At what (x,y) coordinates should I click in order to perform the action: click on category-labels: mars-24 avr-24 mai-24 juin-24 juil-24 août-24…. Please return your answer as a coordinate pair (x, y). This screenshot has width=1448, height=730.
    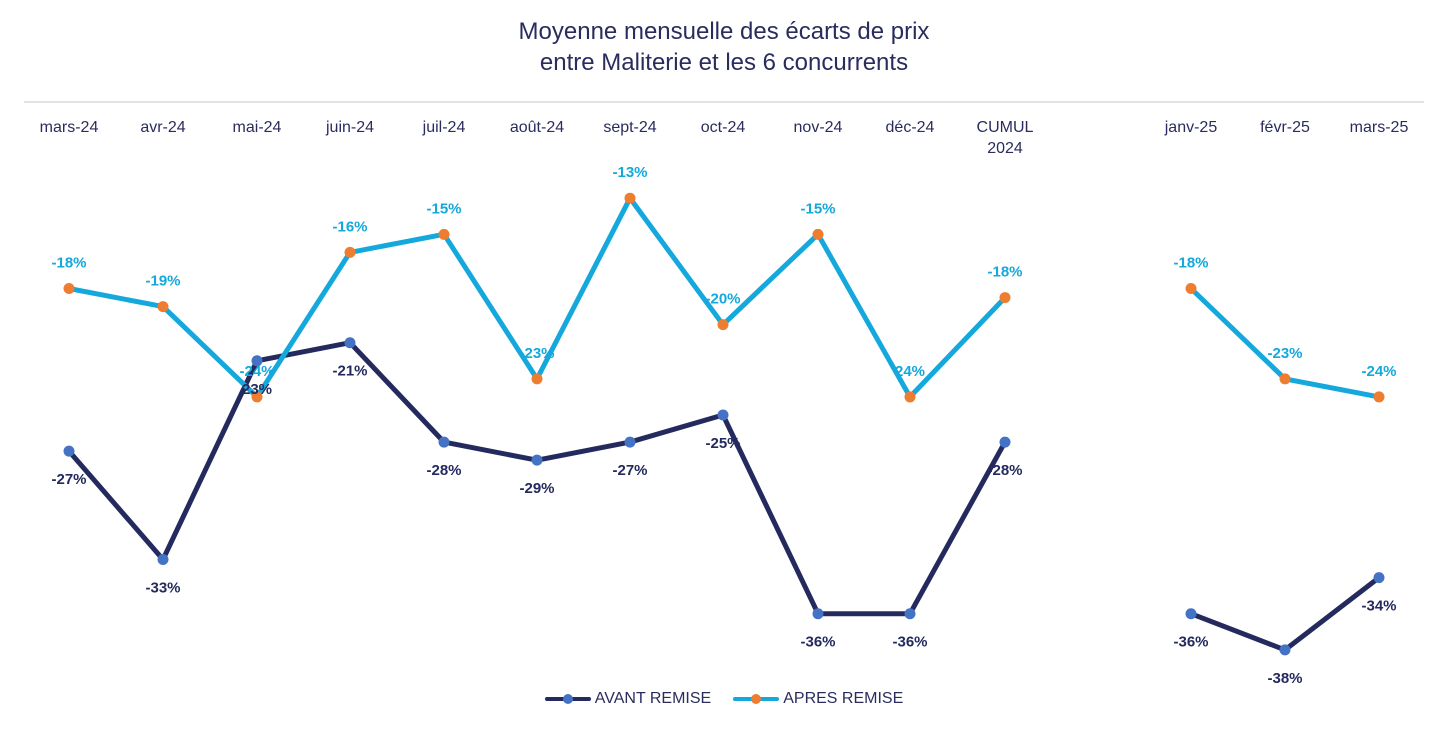
    Looking at the image, I should click on (724, 138).